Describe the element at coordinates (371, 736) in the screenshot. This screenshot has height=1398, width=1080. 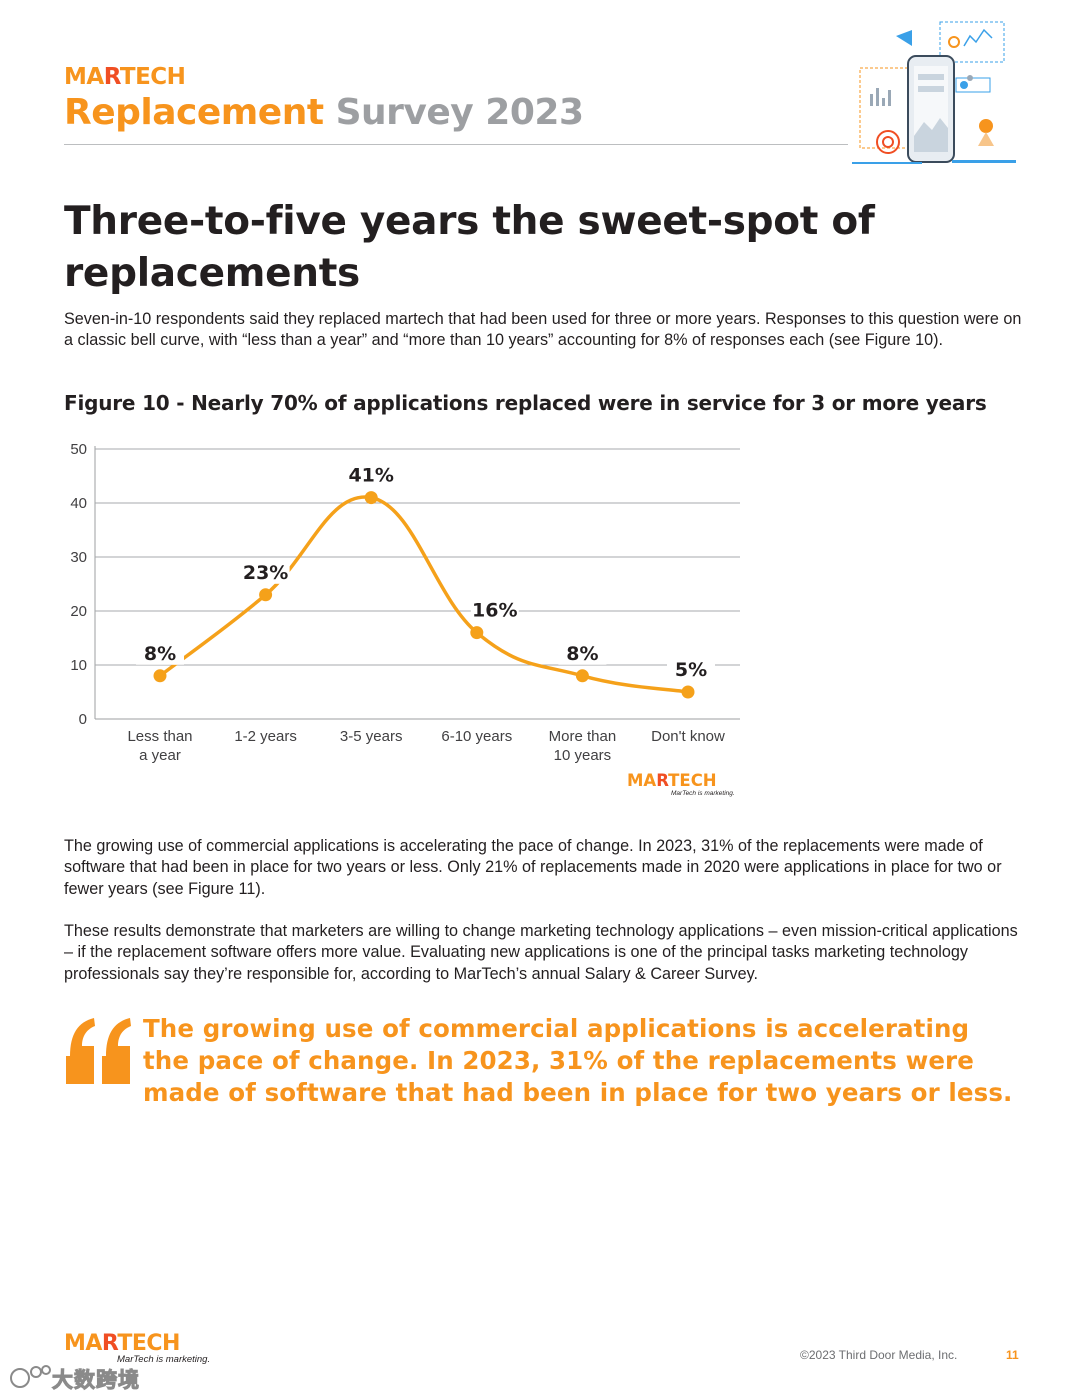
I see `x-tick-label: 3-5 years` at that location.